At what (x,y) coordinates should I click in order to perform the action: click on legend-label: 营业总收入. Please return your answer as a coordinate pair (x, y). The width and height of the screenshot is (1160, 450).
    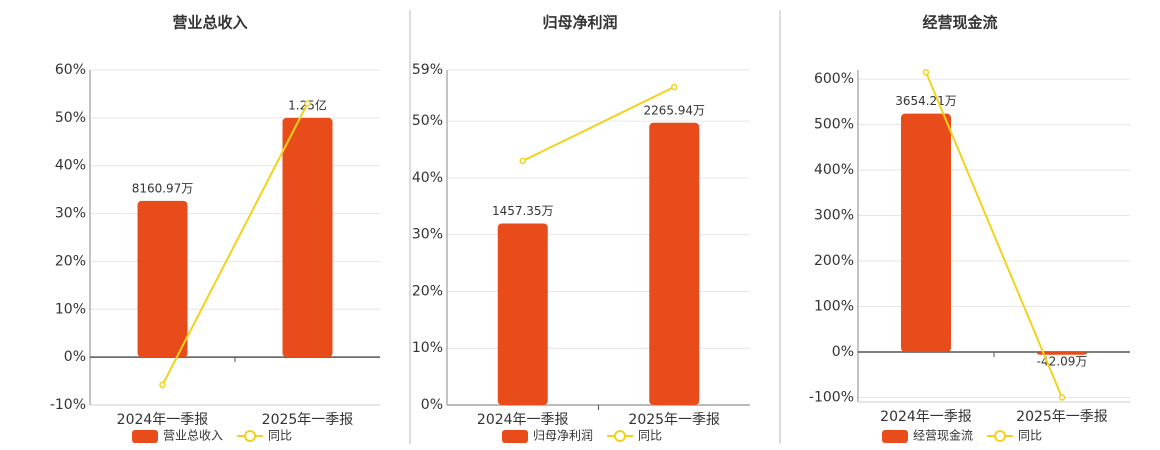
    Looking at the image, I should click on (193, 436).